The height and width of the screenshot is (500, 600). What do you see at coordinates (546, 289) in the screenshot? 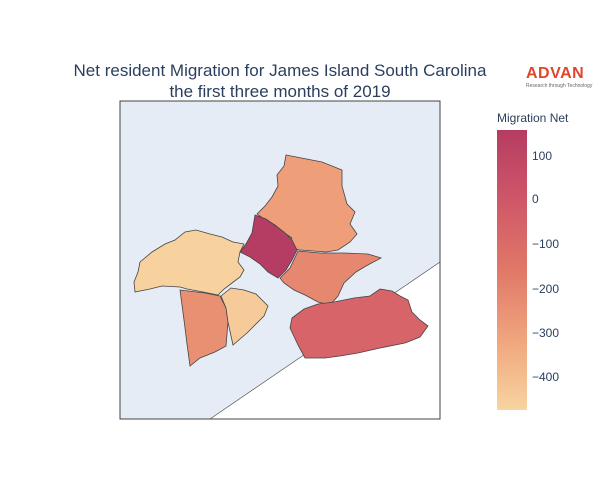
I see `colorbar-tick-minus-200: −200` at bounding box center [546, 289].